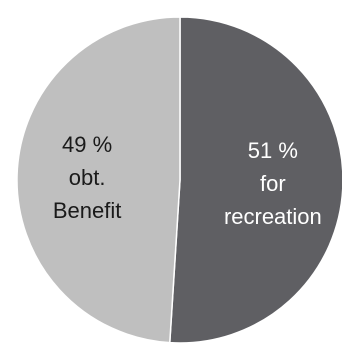 This screenshot has height=344, width=342. I want to click on slice-label-1-line-1: obt., so click(87, 177).